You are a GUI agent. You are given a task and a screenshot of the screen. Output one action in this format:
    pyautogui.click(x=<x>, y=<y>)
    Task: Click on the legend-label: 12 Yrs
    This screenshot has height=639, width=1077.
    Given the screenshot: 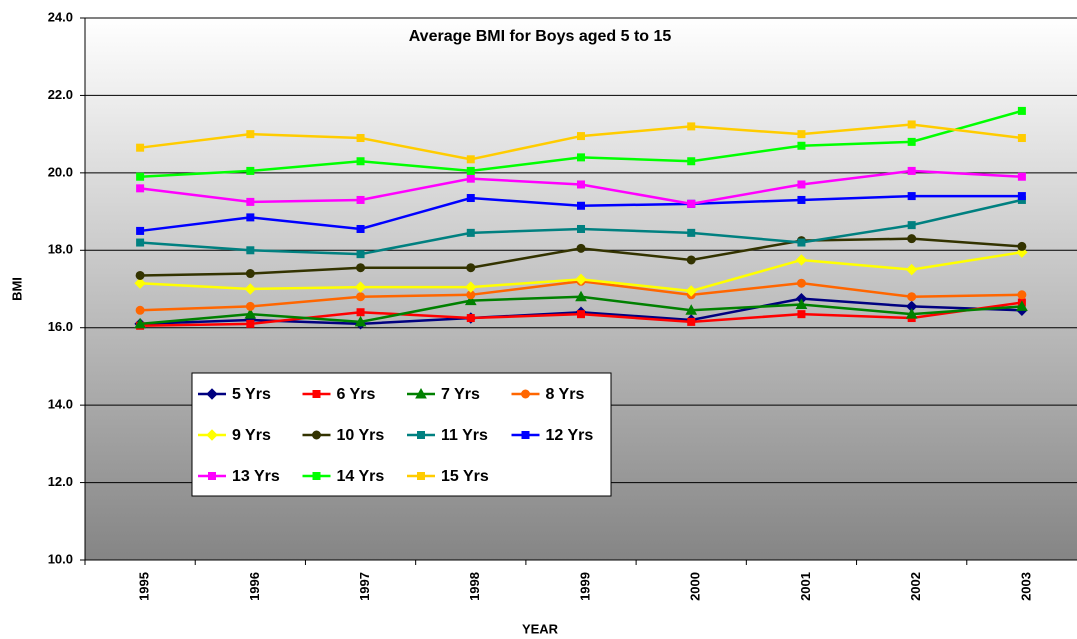 What is the action you would take?
    pyautogui.click(x=570, y=435)
    